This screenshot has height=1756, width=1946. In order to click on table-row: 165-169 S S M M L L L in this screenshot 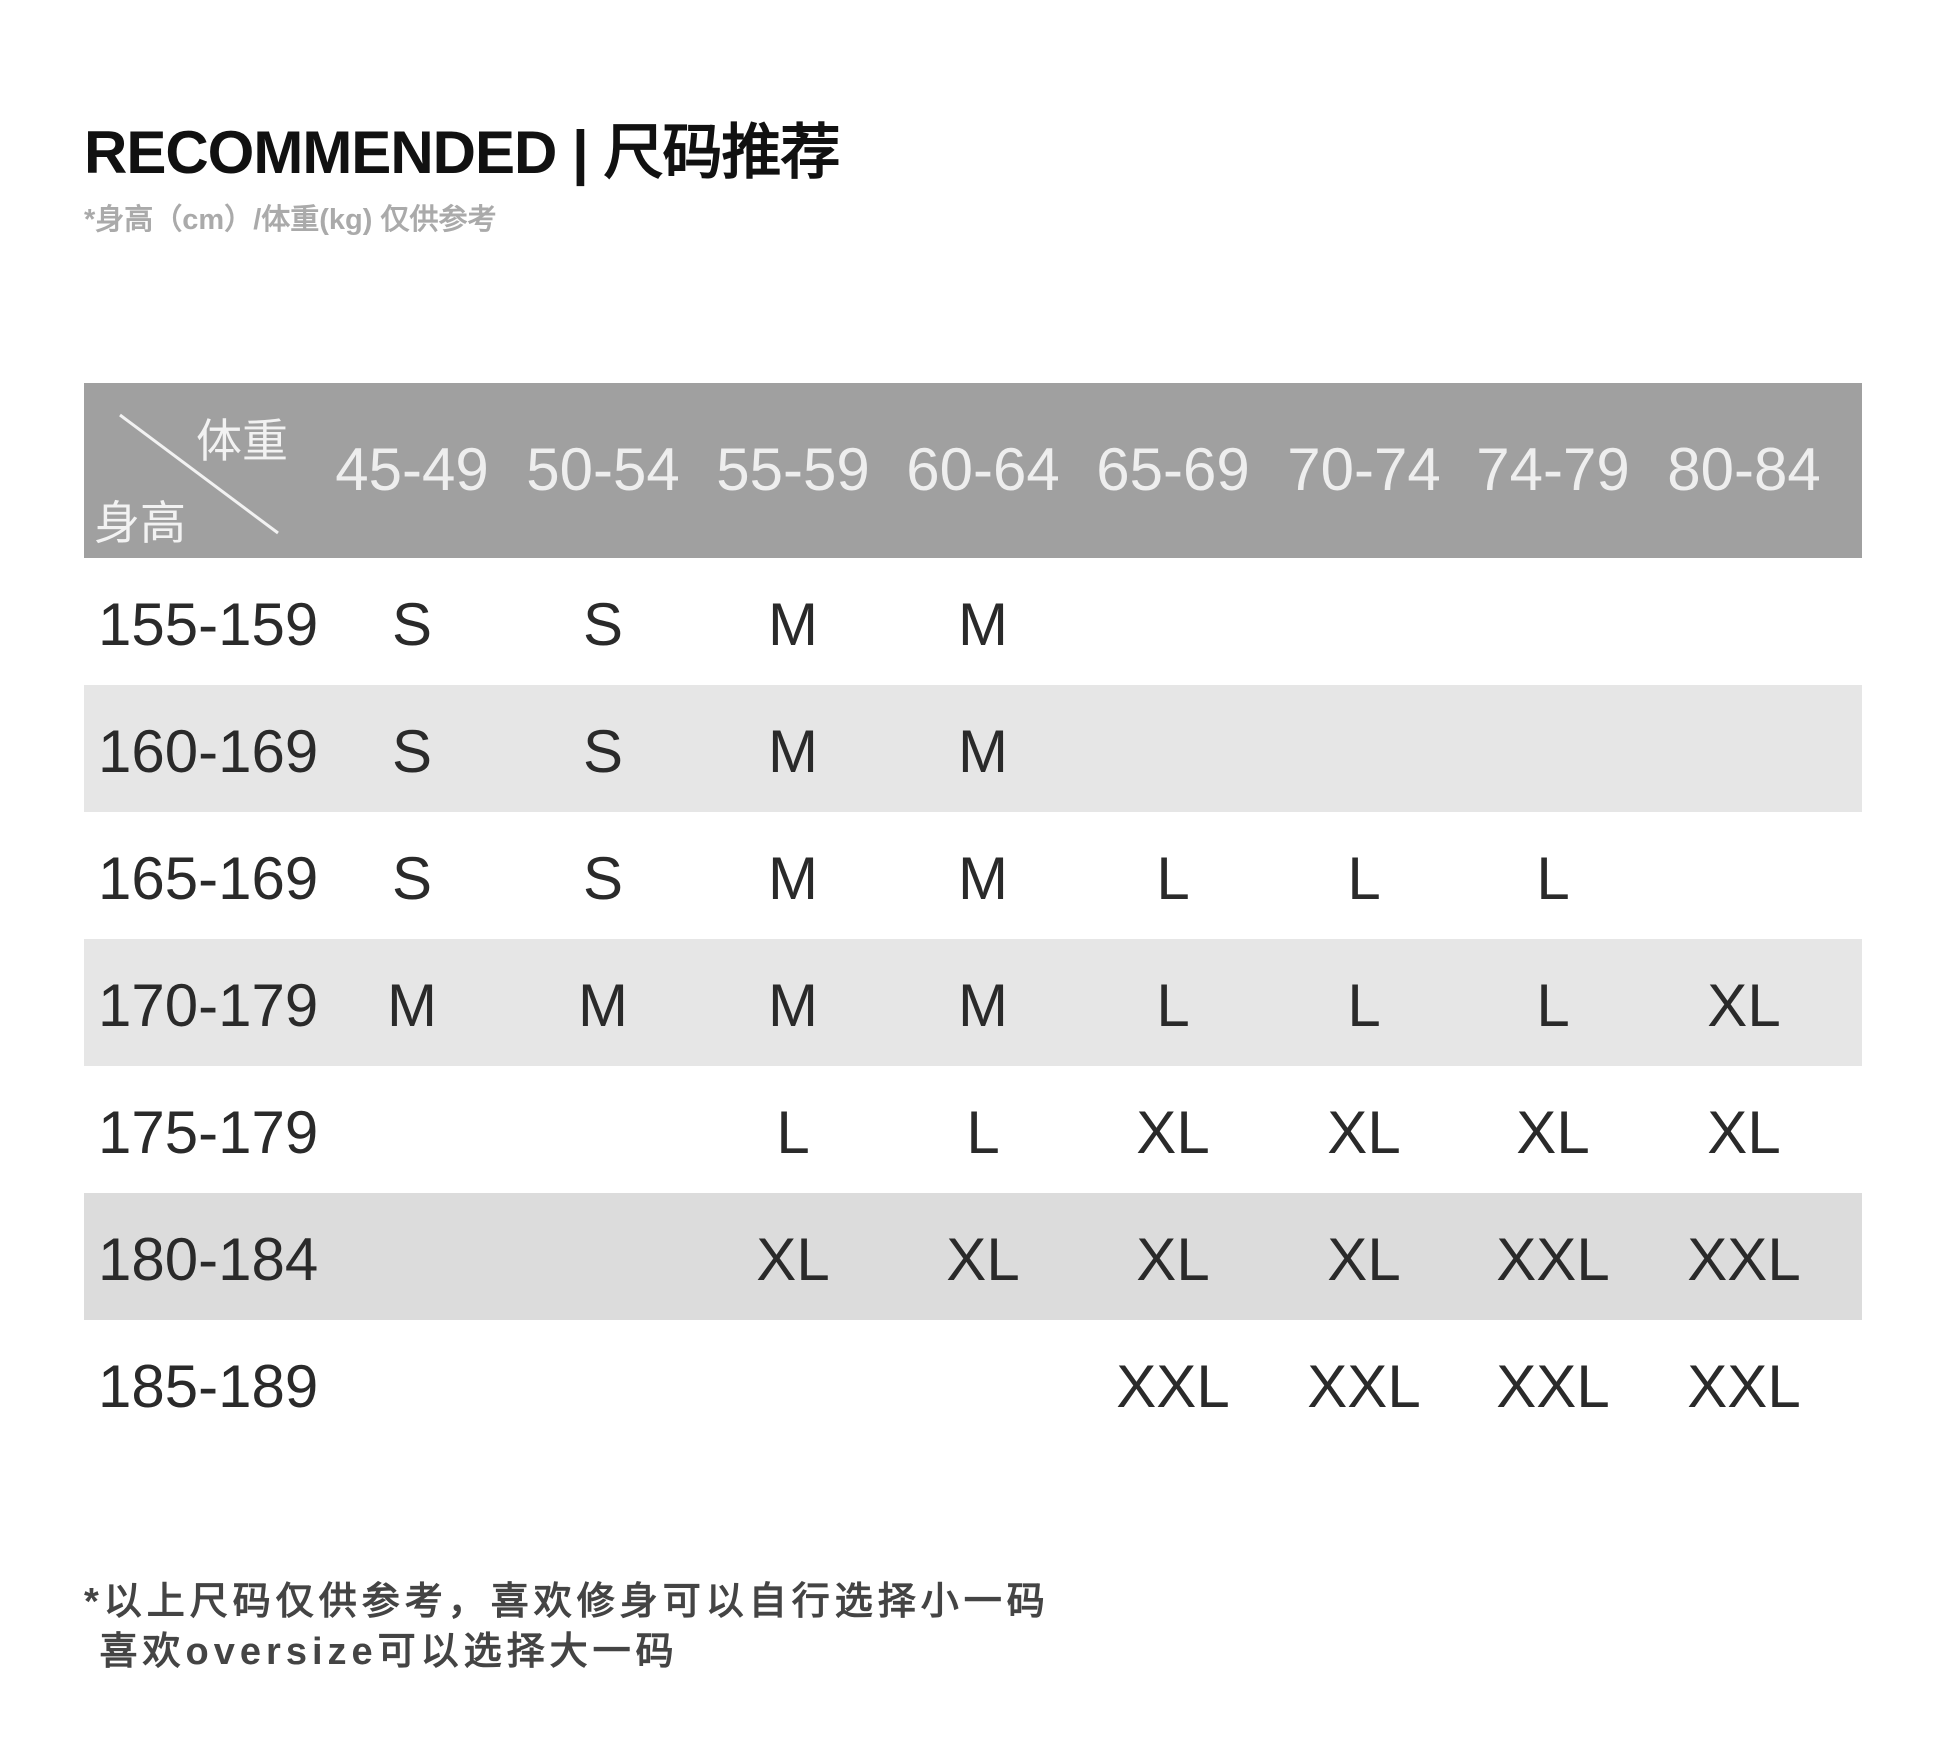, I will do `click(973, 875)`.